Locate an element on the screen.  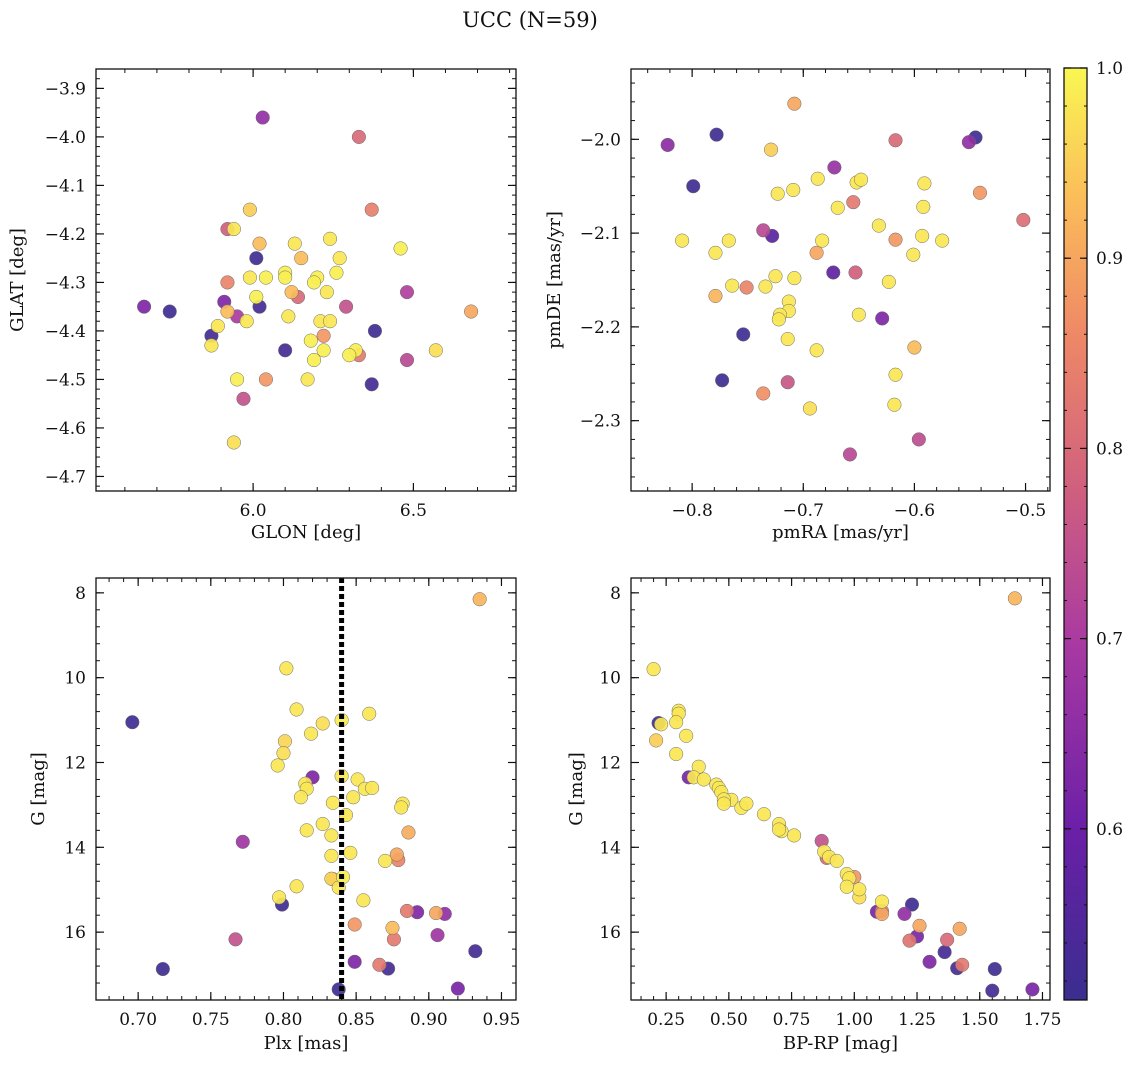
x-tick-label: 6.5 is located at coordinates (413, 511).